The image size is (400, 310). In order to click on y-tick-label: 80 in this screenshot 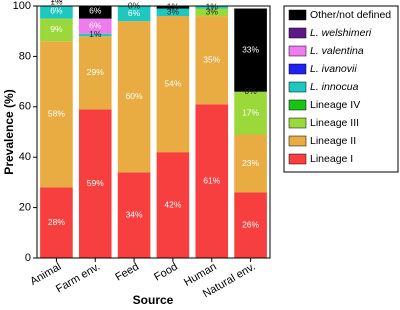, I will do `click(25, 56)`.